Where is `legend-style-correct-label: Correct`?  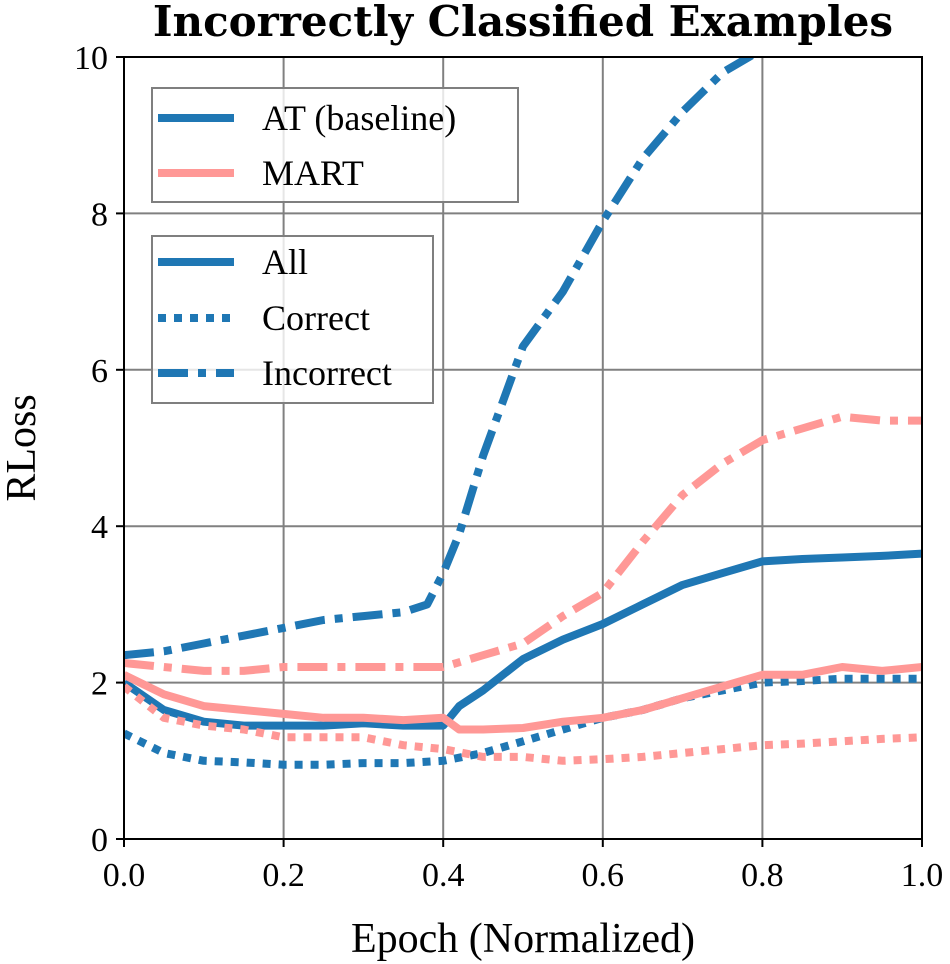
legend-style-correct-label: Correct is located at coordinates (316, 318).